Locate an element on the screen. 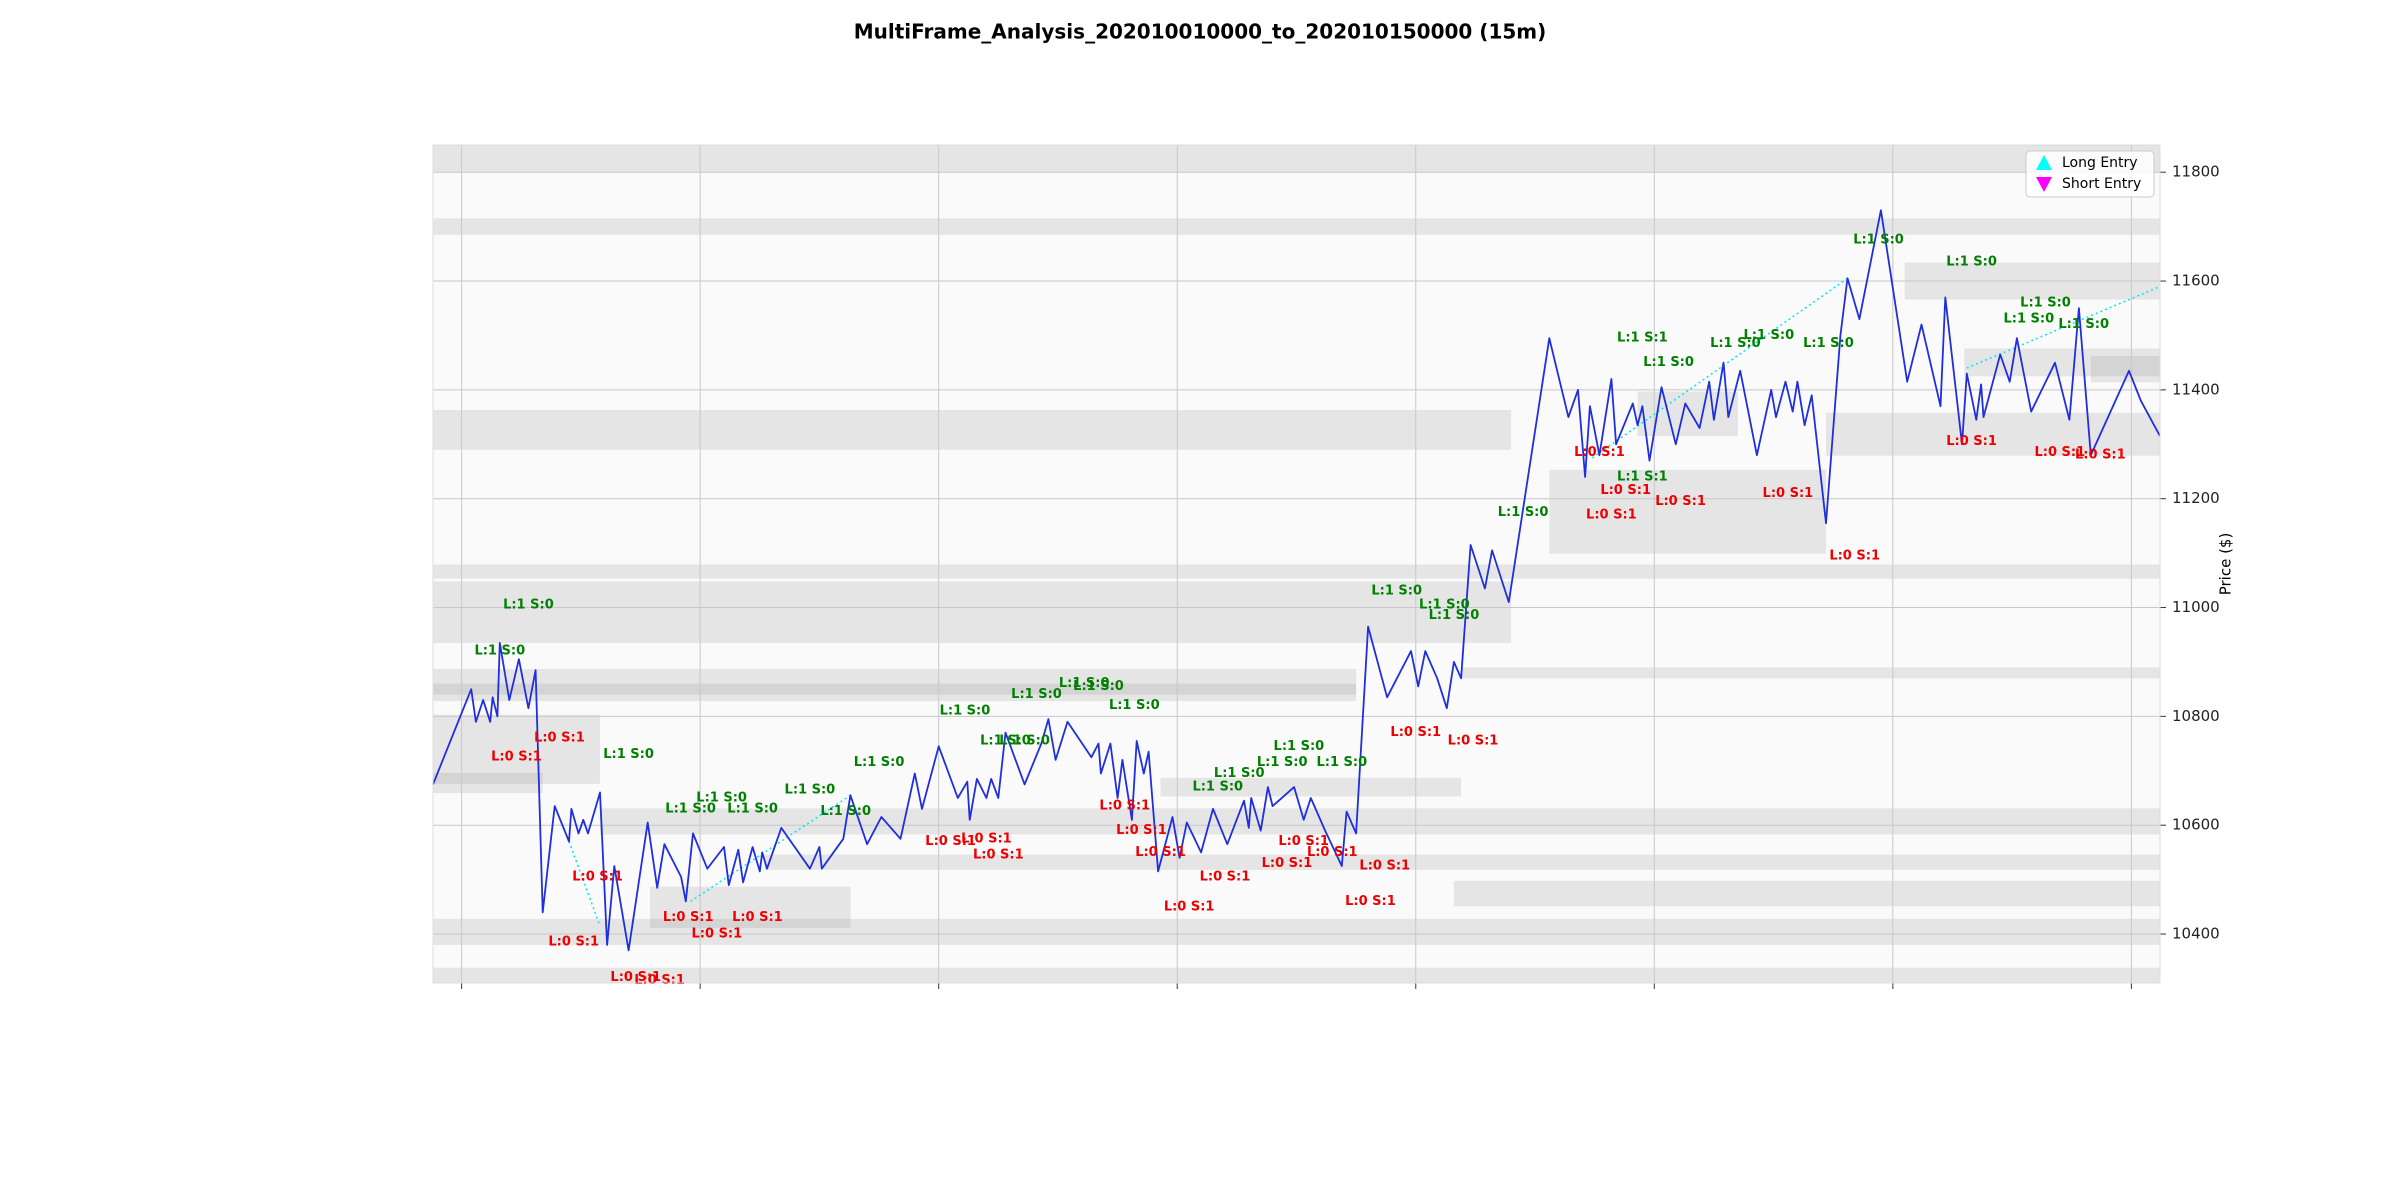 This screenshot has height=1200, width=2400. y-tick-label: 10600 is located at coordinates (2196, 825).